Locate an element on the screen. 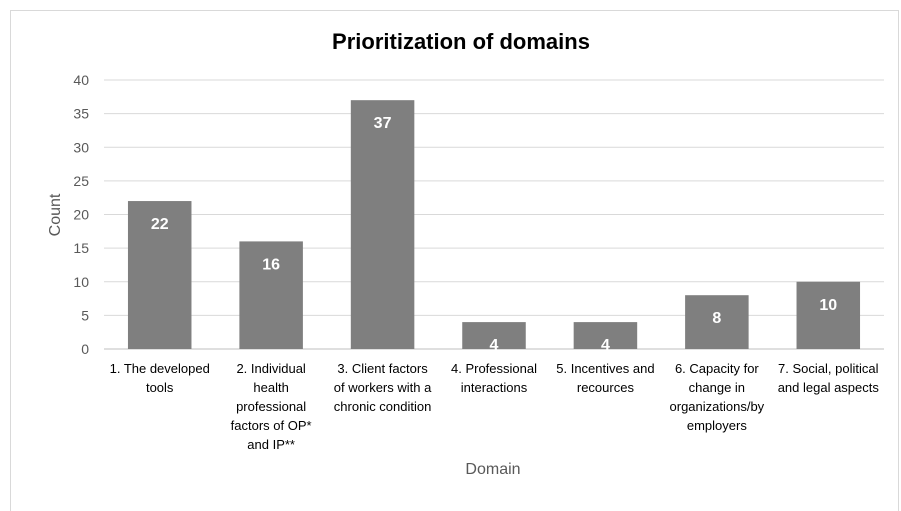 This screenshot has width=901, height=511. x-axis-label: Domain is located at coordinates (492, 469).